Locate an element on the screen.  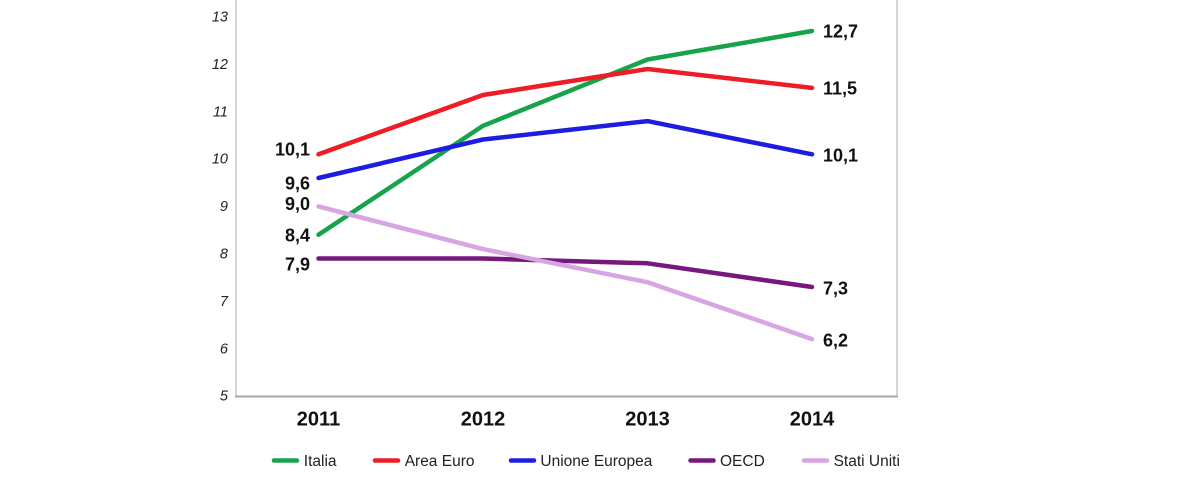
svg-text: 7,9 is located at coordinates (297, 265).